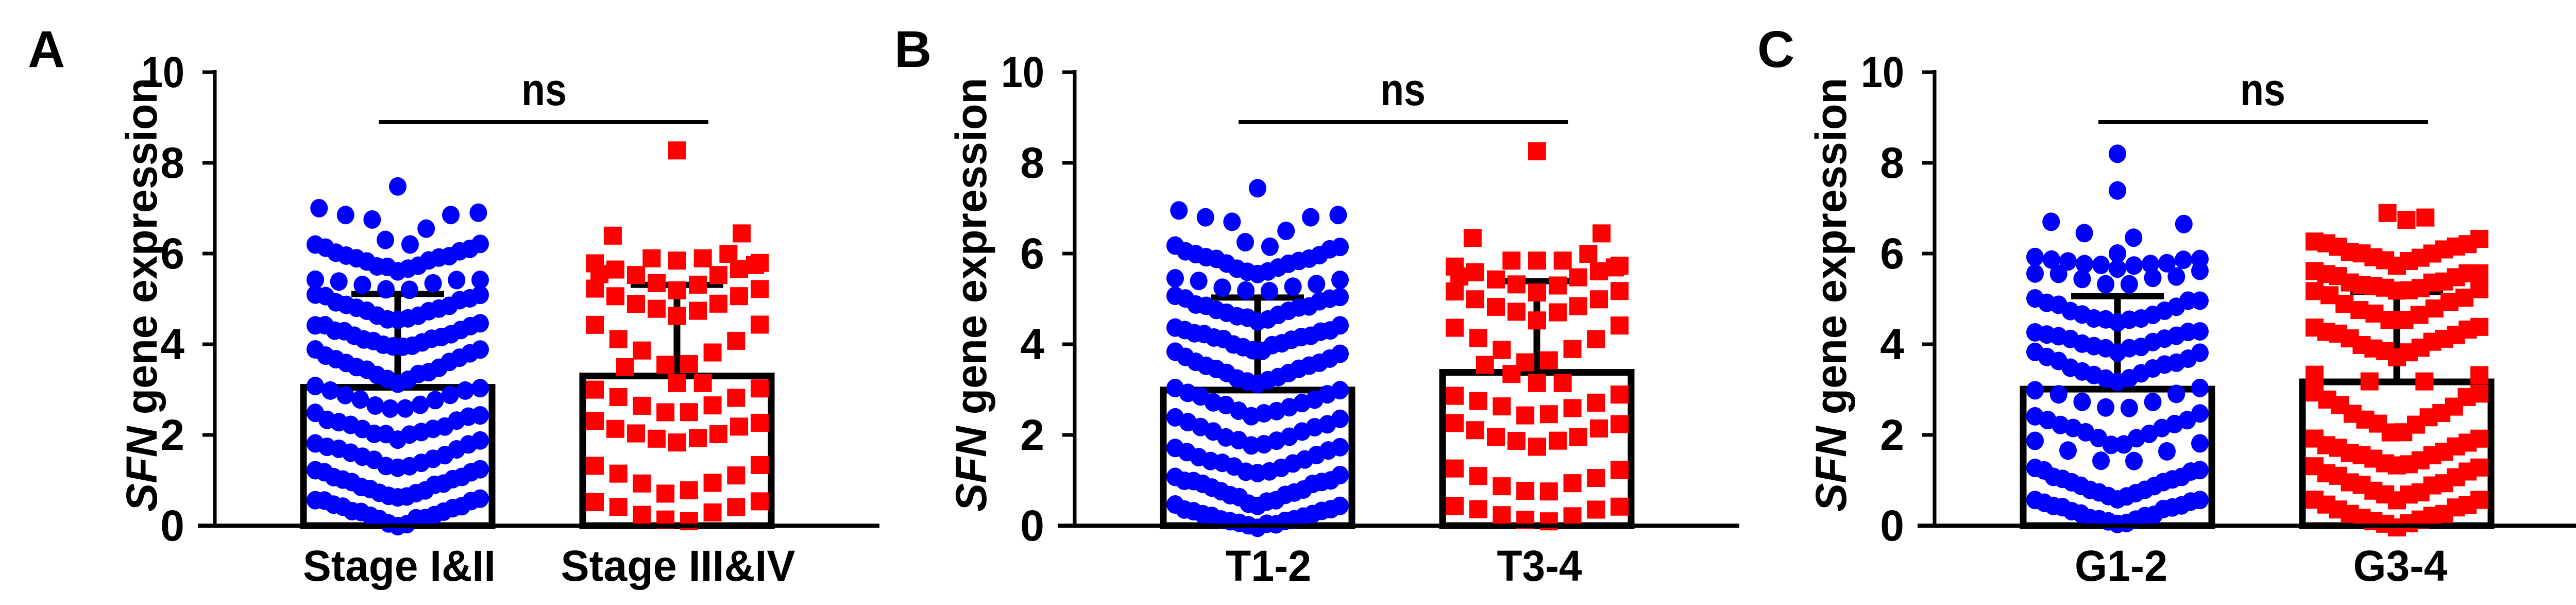  What do you see at coordinates (141, 252) in the screenshot?
I see `y-axis-title-rest: gene expression` at bounding box center [141, 252].